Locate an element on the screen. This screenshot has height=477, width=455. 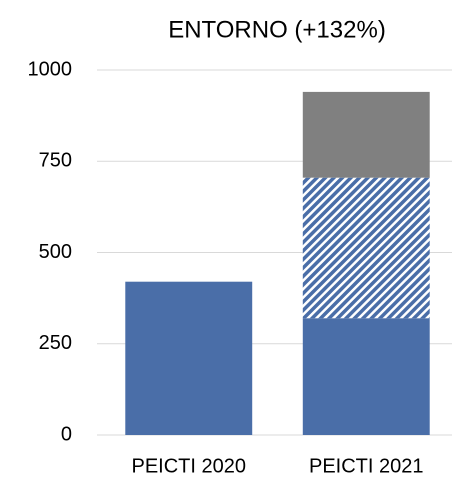
y-tick-label: 1000 is located at coordinates (50, 69).